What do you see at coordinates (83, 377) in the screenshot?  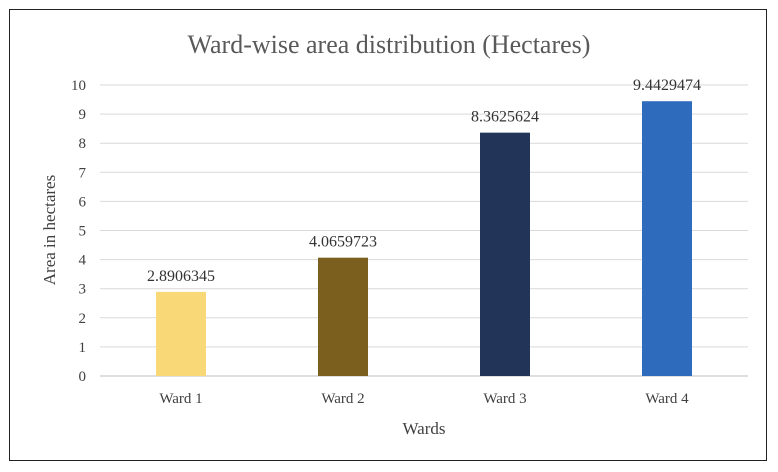 I see `y-tick-label: 0` at bounding box center [83, 377].